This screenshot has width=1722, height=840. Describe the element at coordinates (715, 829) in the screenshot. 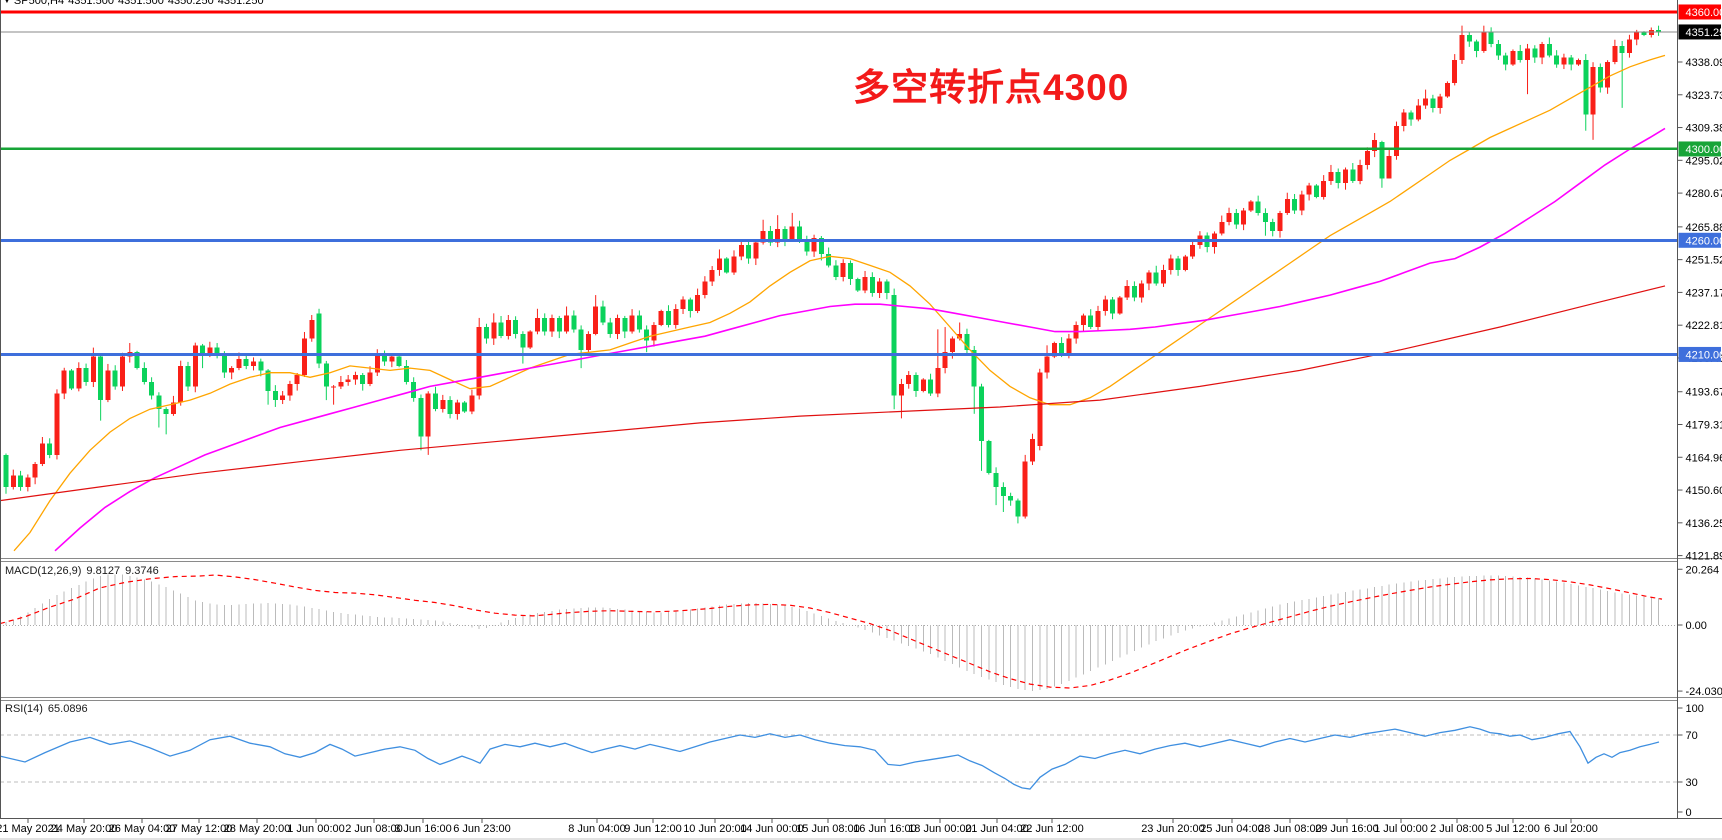

I see `date-tick-label: 10 Jun 20:00` at that location.